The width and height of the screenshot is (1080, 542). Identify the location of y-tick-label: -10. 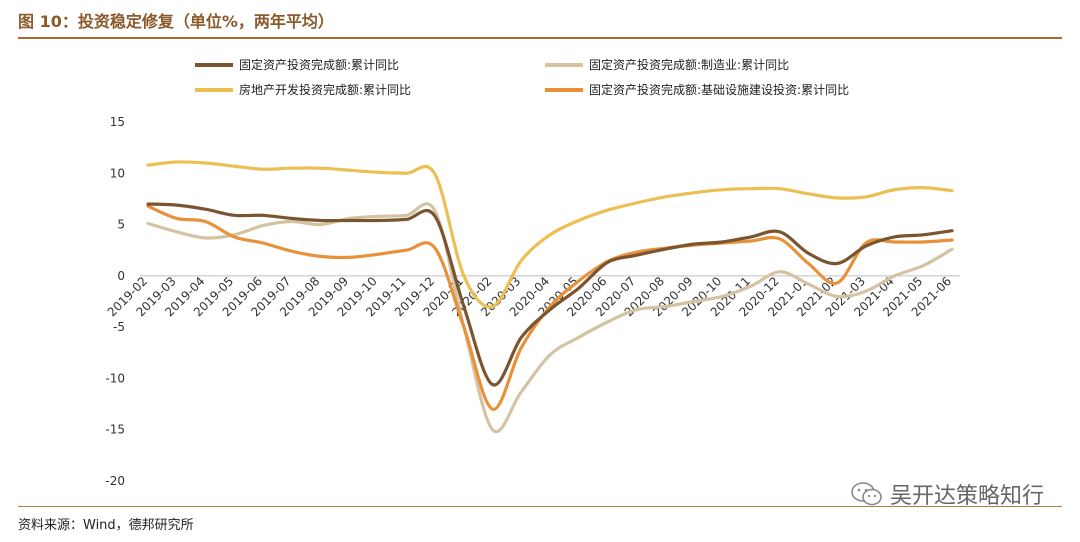
(115, 378).